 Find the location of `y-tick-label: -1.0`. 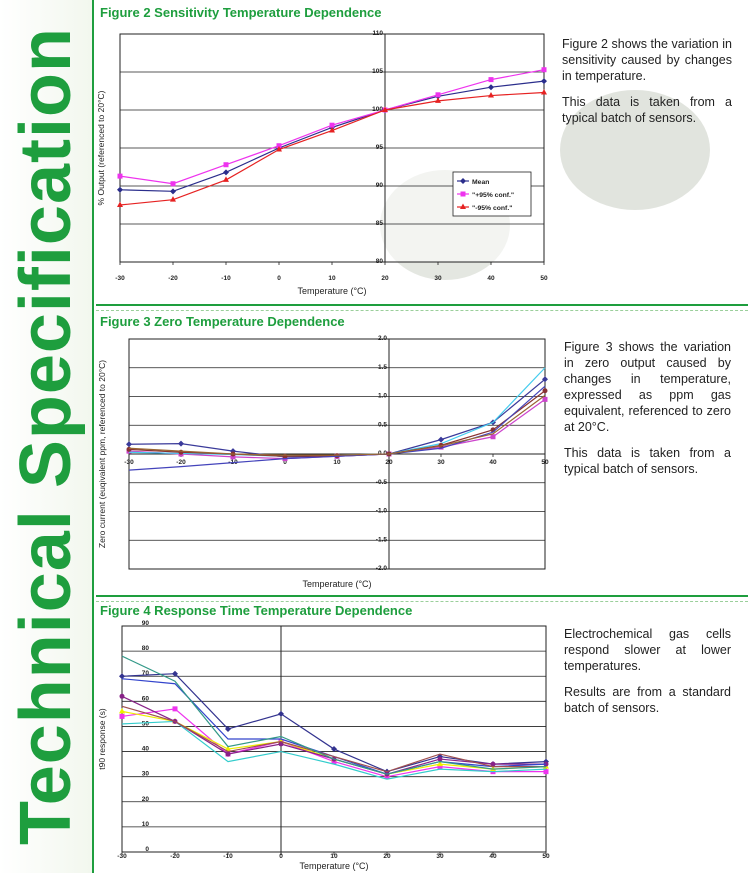

y-tick-label: -1.0 is located at coordinates (382, 511).